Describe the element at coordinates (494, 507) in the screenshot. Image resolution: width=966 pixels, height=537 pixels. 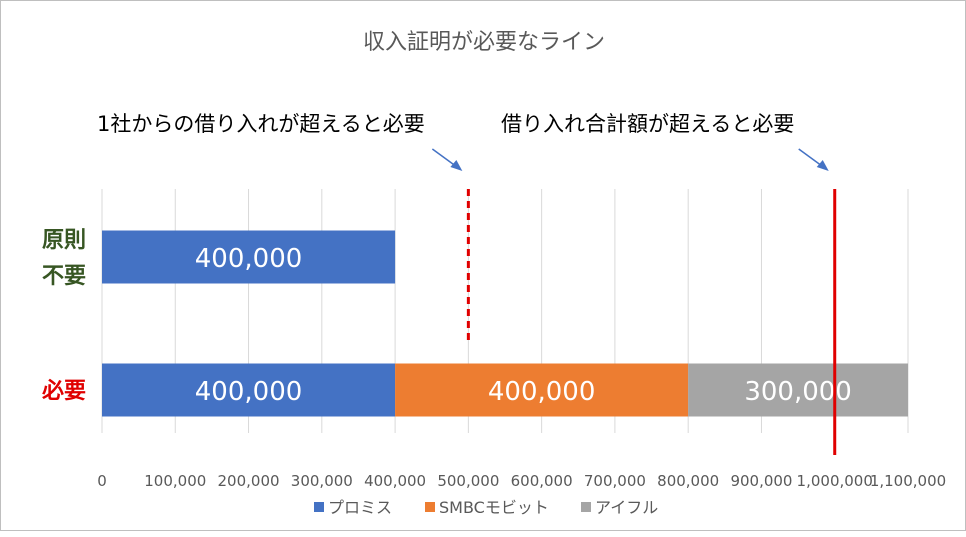
I see `legend-label-1: SMBCモビット` at that location.